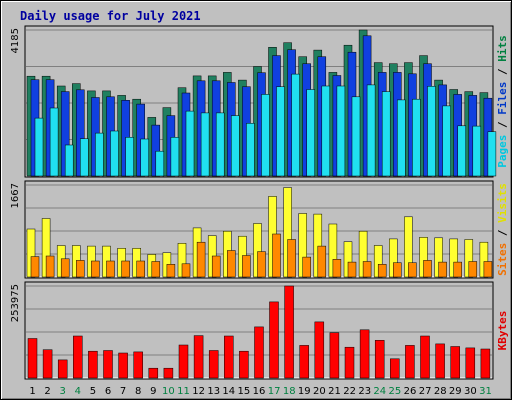 Image resolution: width=512 pixels, height=401 pixels. I want to click on hits-legend-files: Files, so click(502, 98).